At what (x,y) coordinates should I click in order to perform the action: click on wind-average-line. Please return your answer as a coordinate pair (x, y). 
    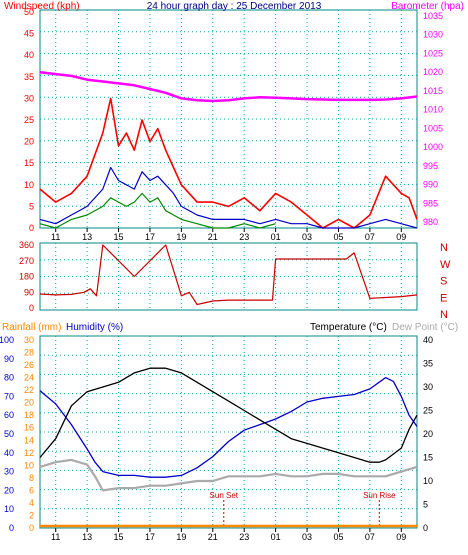
    Looking at the image, I should click on (228, 197).